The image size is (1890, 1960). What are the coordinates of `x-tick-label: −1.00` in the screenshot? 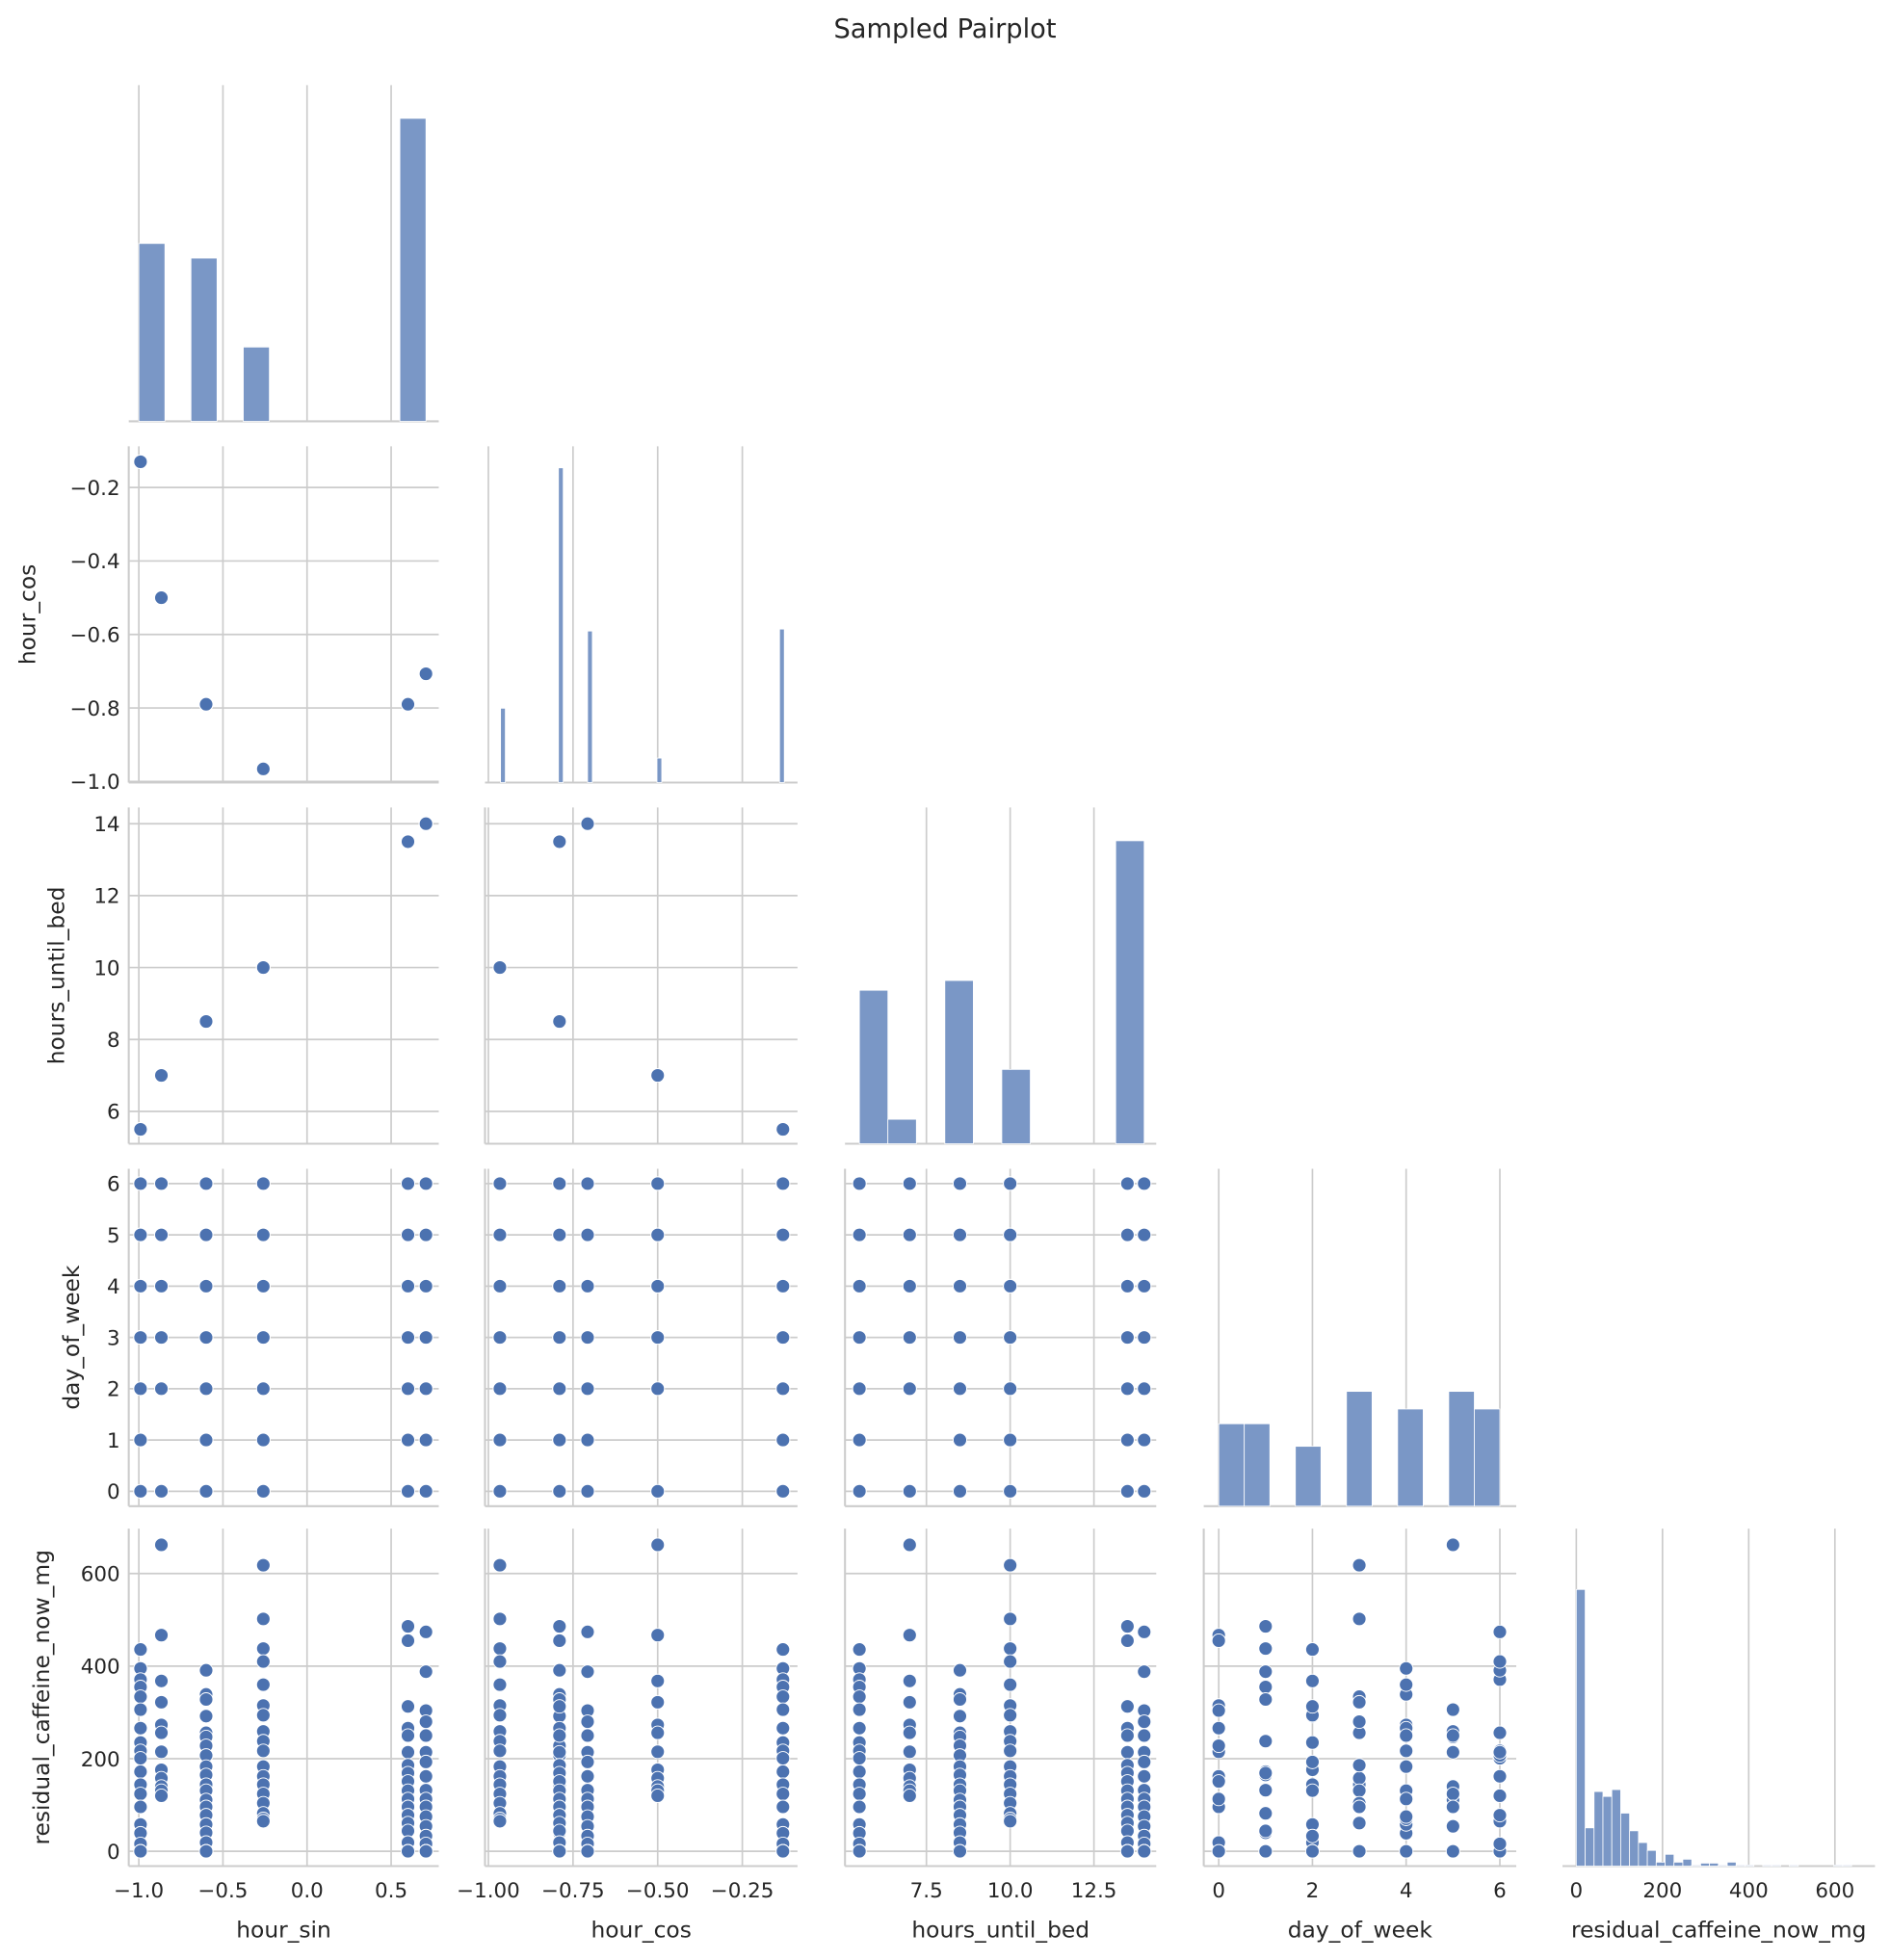 It's located at (489, 1891).